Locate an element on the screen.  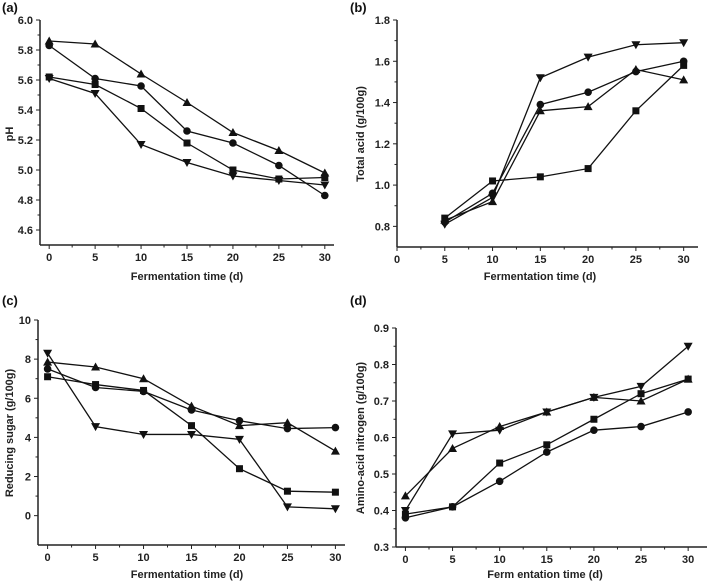
x-tick-label-c: 0 is located at coordinates (48, 558).